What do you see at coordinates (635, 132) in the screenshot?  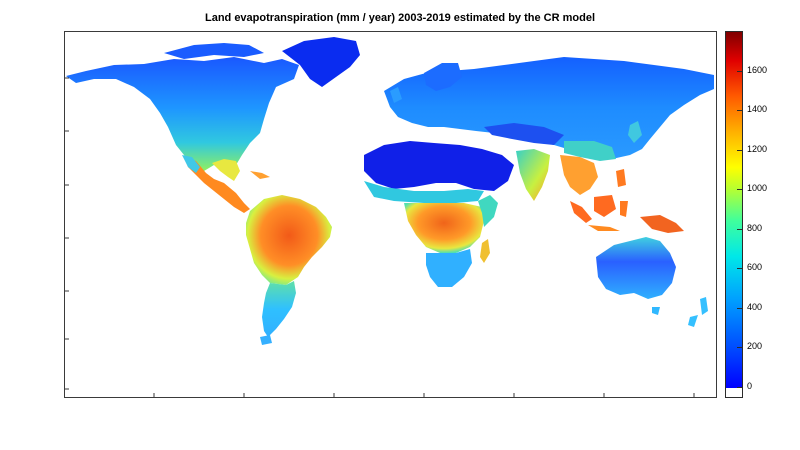 I see `region-japan` at bounding box center [635, 132].